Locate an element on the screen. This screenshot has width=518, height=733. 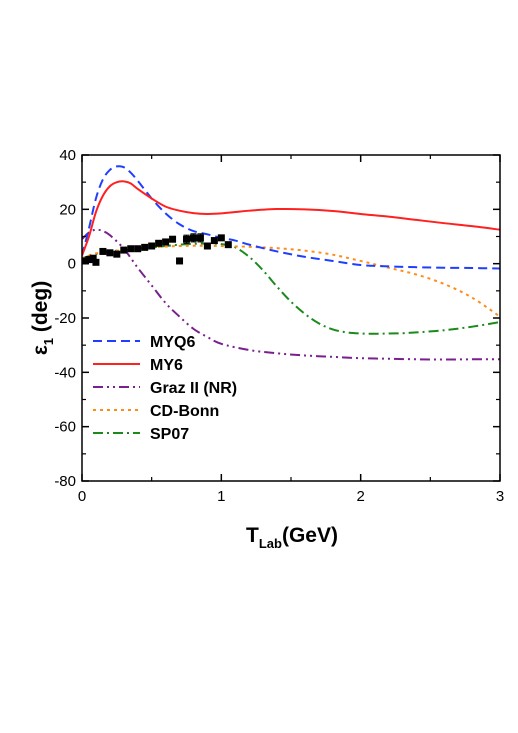
y-axis-title-sub: 1 is located at coordinates (48, 341).